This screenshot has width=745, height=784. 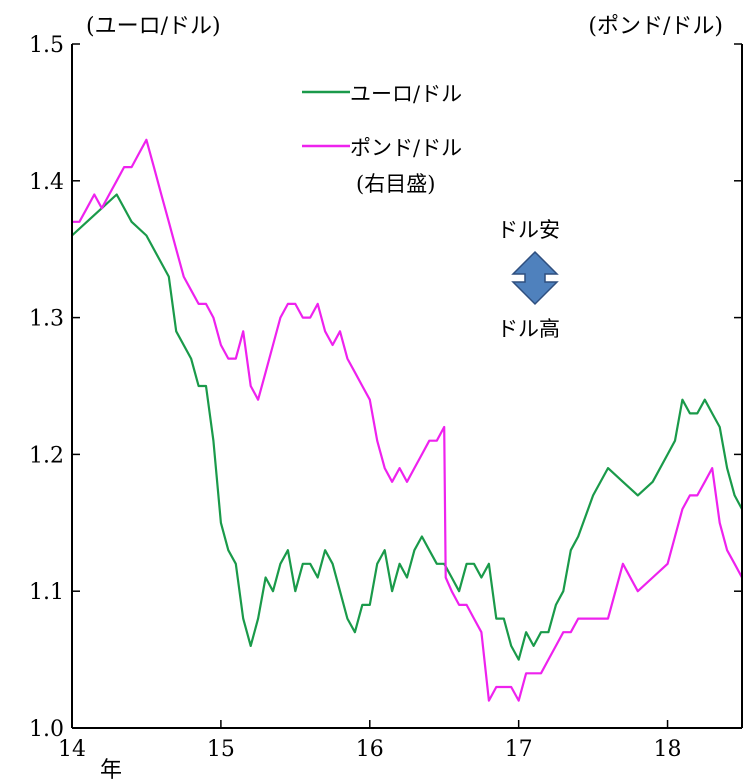 I want to click on double-arrow-icon, so click(x=535, y=278).